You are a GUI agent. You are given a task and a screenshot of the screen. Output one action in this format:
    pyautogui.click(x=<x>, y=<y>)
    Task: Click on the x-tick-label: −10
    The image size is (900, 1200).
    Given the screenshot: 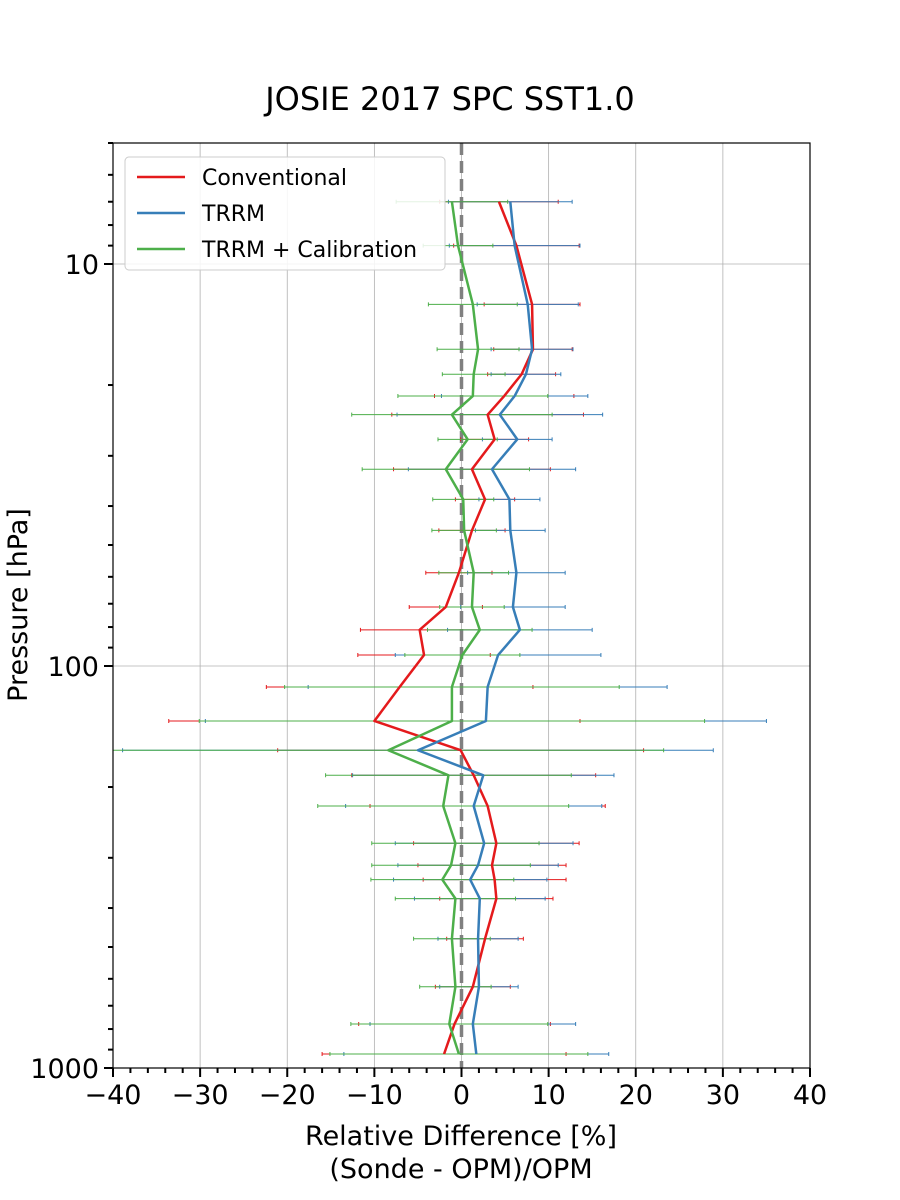 What is the action you would take?
    pyautogui.click(x=374, y=1095)
    